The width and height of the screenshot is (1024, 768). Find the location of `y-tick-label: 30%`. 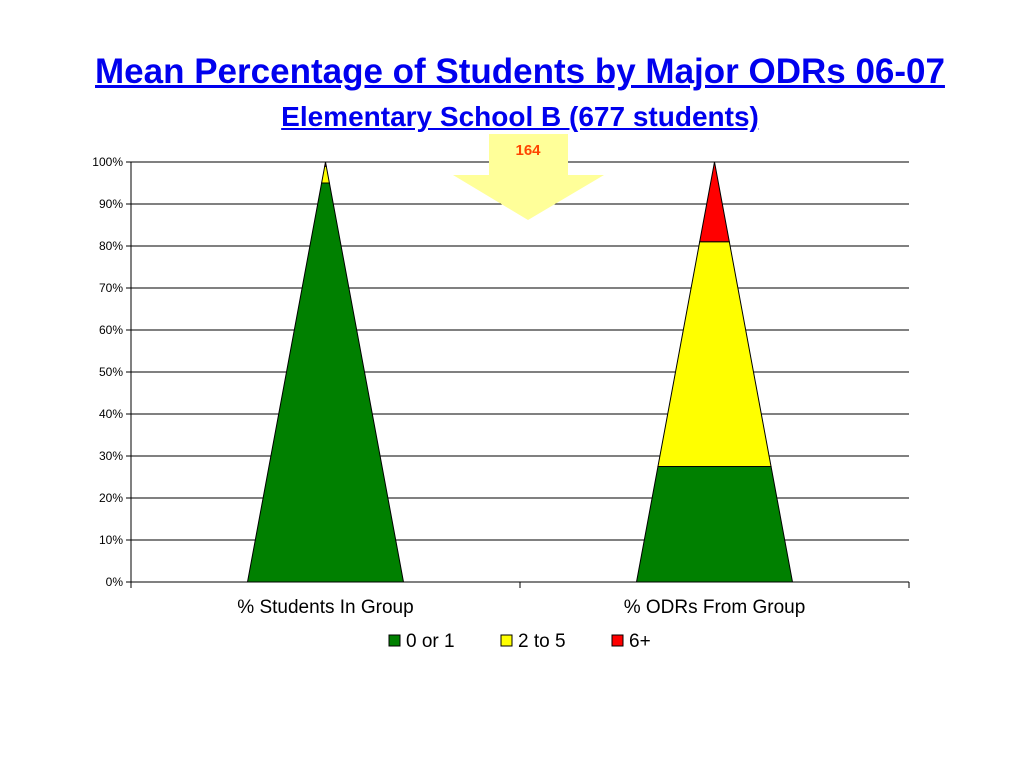

y-tick-label: 30% is located at coordinates (111, 456).